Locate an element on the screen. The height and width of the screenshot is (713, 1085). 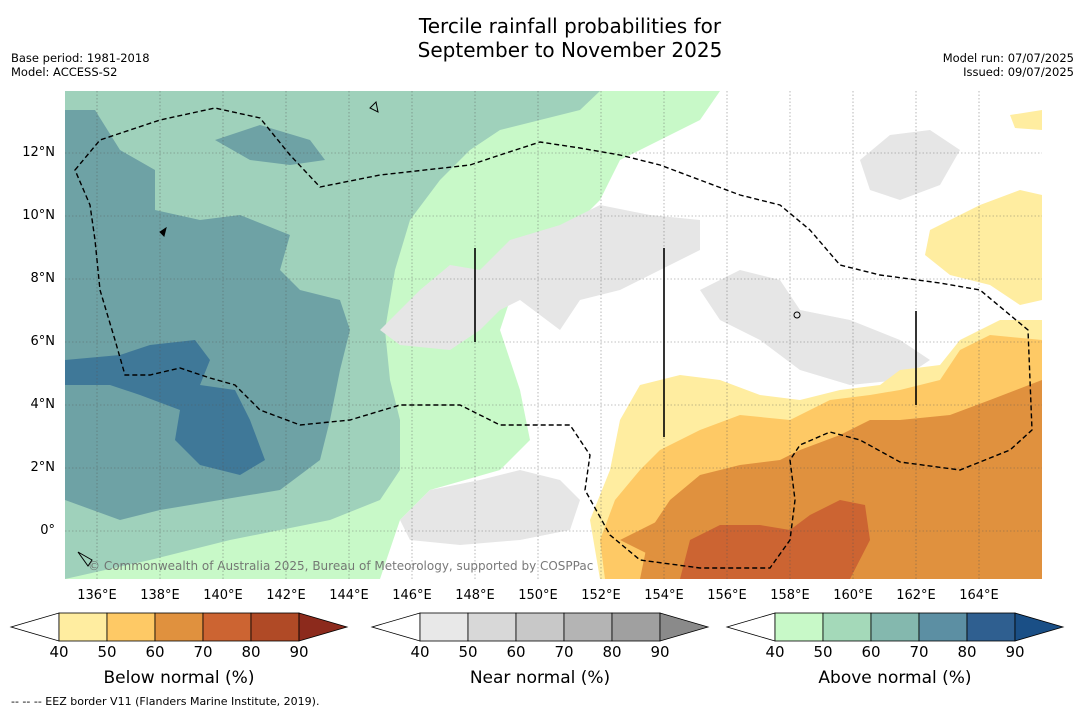
lat-label-4n: 4°N is located at coordinates (43, 404).